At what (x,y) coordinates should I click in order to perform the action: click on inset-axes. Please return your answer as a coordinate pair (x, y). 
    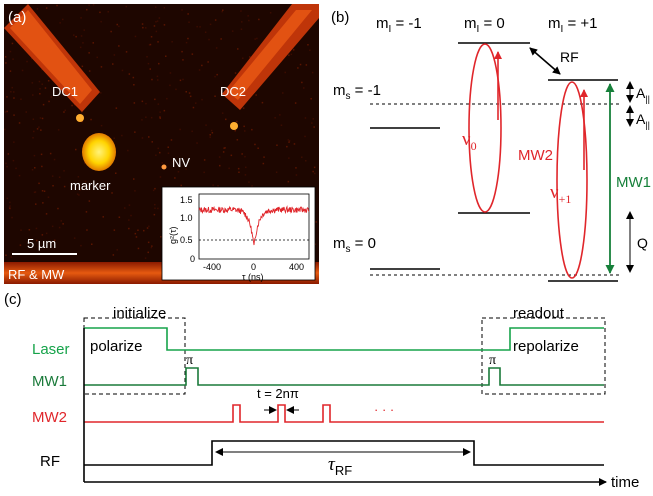
    Looking at the image, I should click on (254, 226).